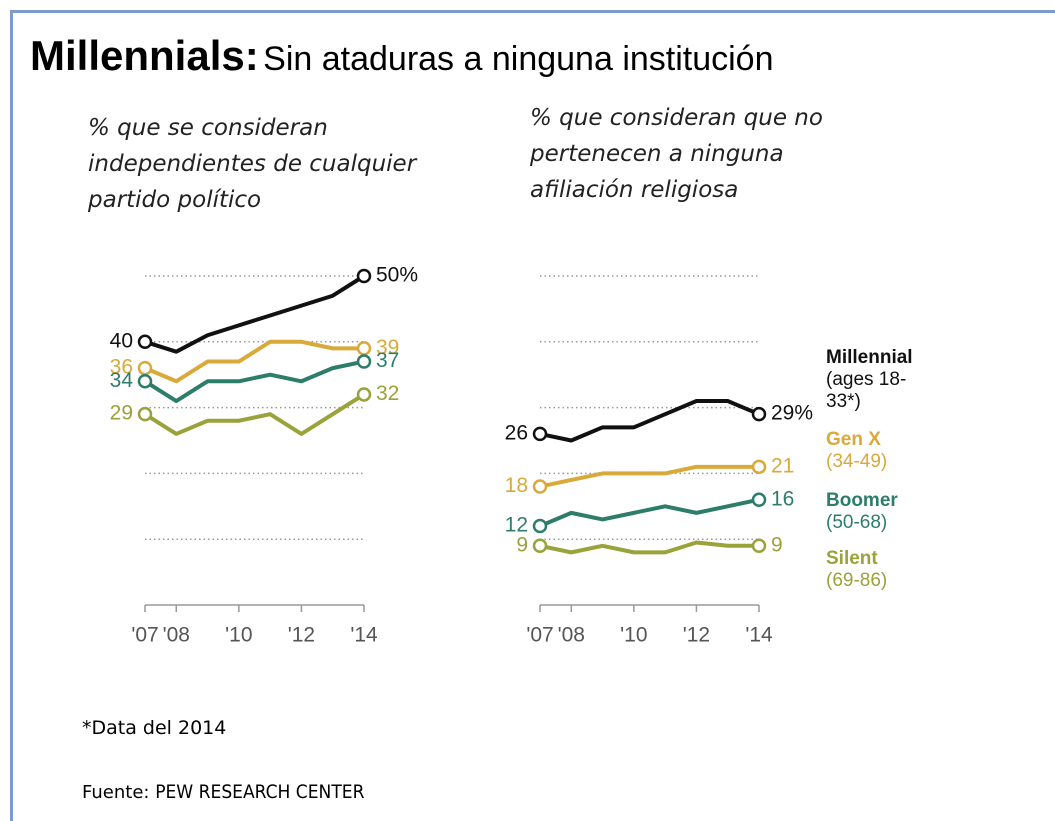 This screenshot has width=1055, height=821. Describe the element at coordinates (792, 413) in the screenshot. I see `value-label: 29%` at that location.